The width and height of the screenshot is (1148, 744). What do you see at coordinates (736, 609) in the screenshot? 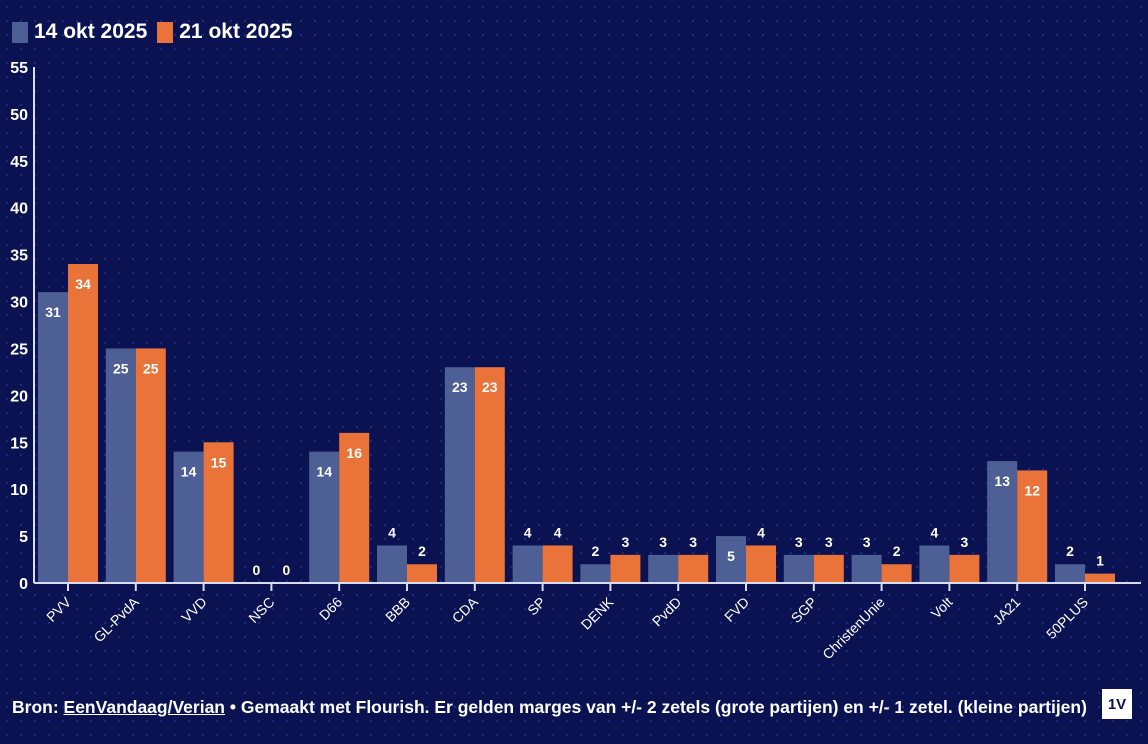
I see `x-tick-label: FVD` at bounding box center [736, 609].